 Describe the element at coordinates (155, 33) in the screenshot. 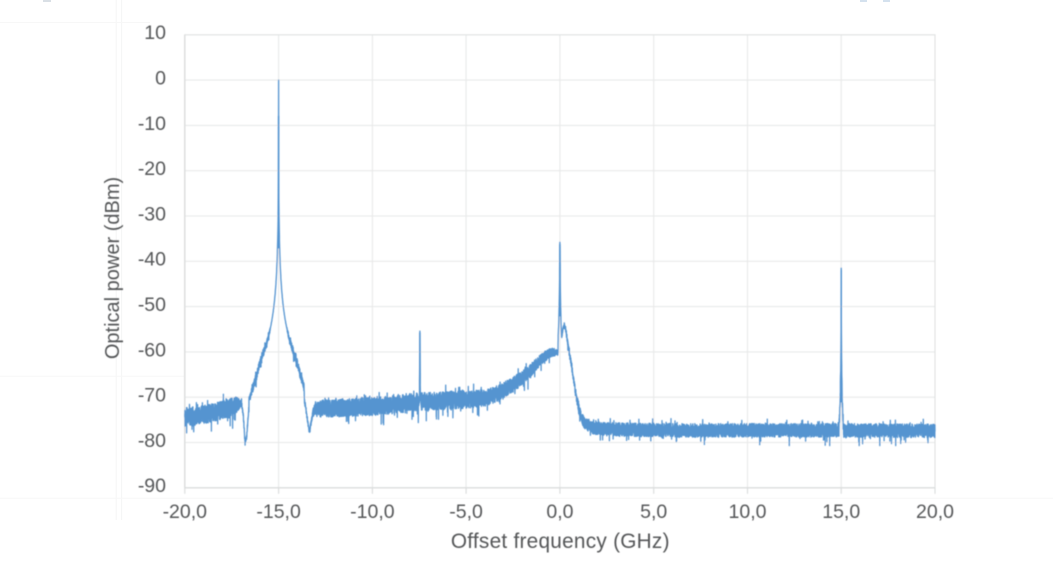

I see `svg-text: 10` at that location.